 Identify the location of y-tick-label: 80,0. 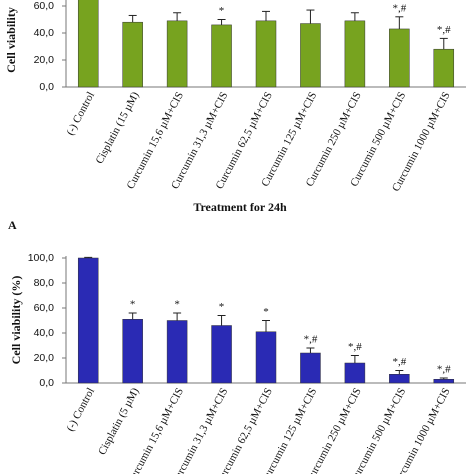
(44, 283).